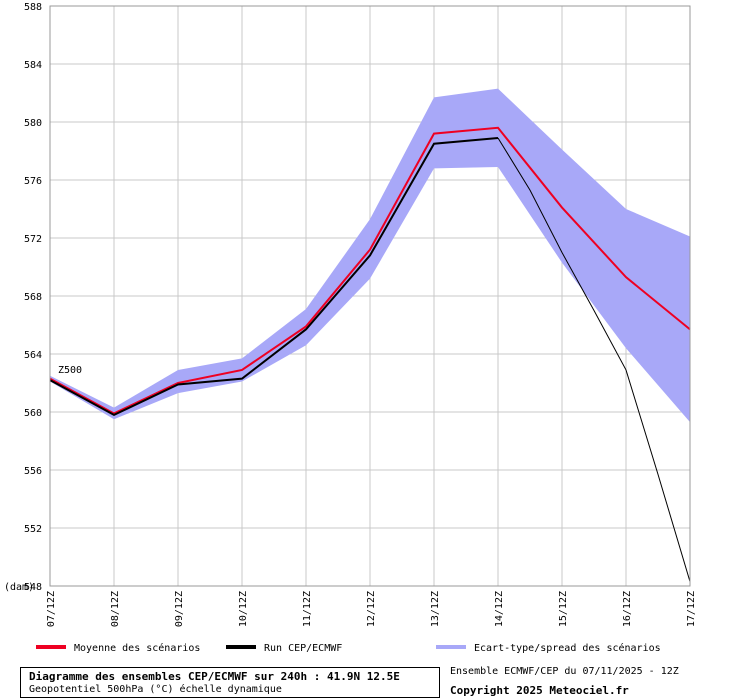 This screenshot has height=700, width=740. I want to click on y-tick-label: 556, so click(33, 471).